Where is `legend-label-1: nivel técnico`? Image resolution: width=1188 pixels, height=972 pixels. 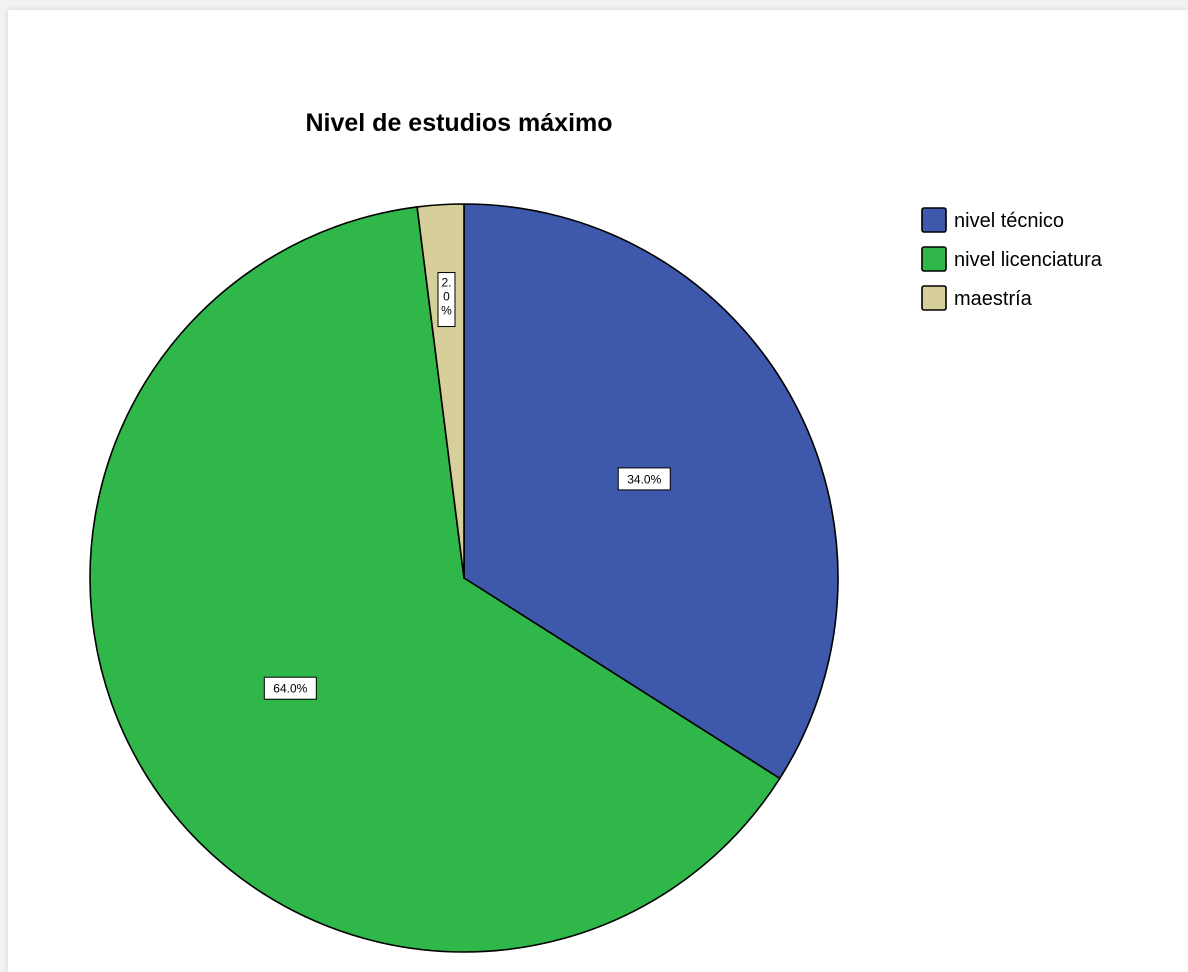
legend-label-1: nivel técnico is located at coordinates (1009, 221).